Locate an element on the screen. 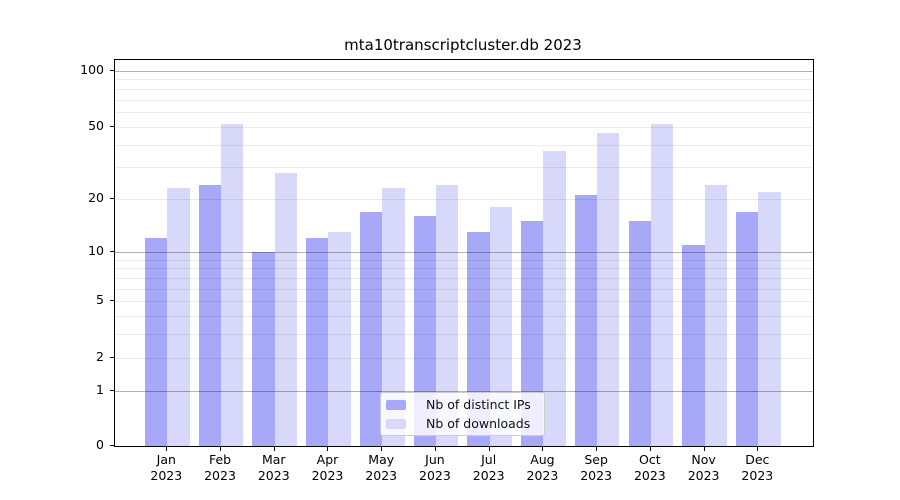 The width and height of the screenshot is (900, 500). y-tick-label-10: 10 is located at coordinates (96, 250).